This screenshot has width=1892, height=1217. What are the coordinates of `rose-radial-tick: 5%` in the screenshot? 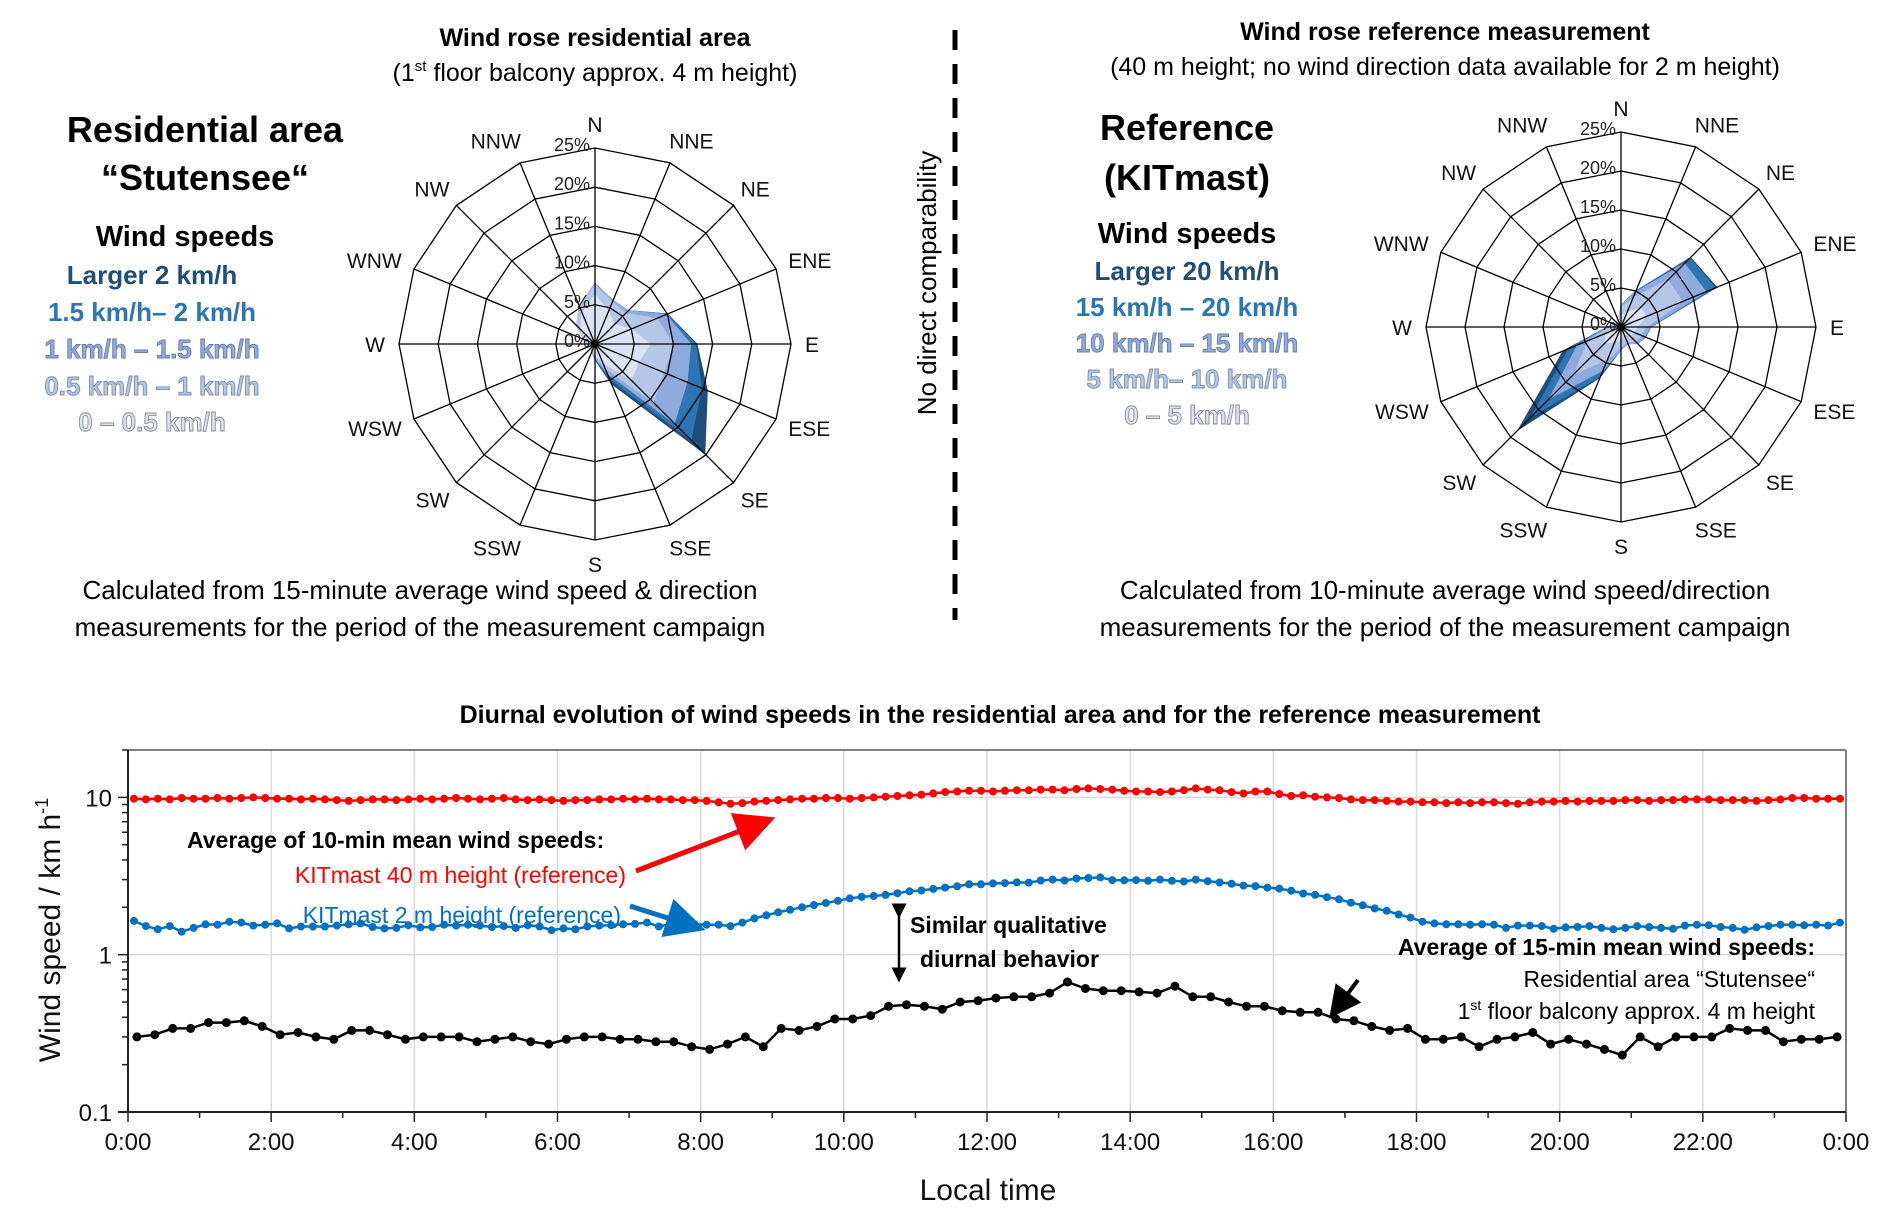 It's located at (1603, 285).